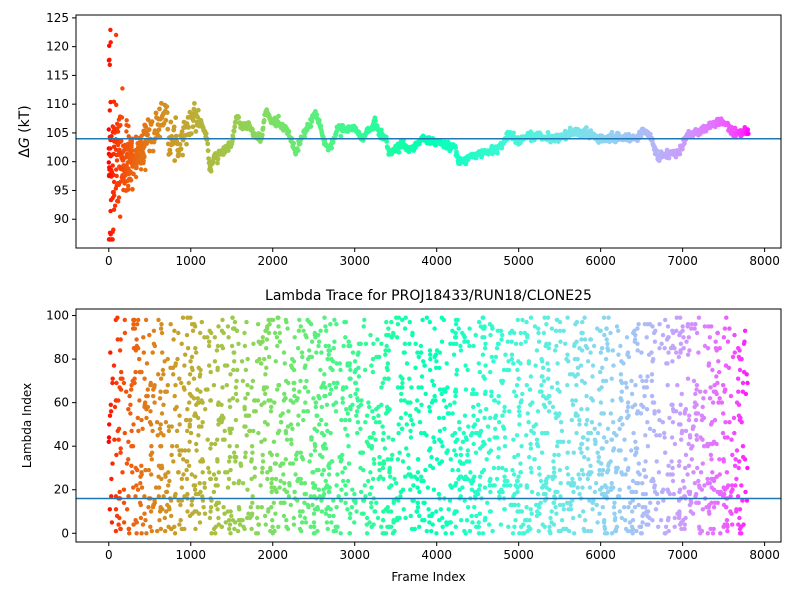  Describe the element at coordinates (682, 555) in the screenshot. I see `lambda-x-tick-label: 7000` at that location.